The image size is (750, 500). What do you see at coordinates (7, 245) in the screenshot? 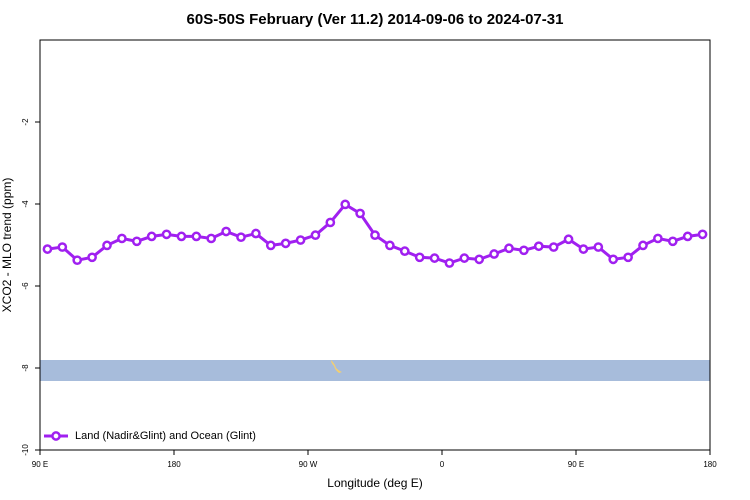
I see `y-axis-label: XCO2 - MLO trend (ppm)` at bounding box center [7, 245].